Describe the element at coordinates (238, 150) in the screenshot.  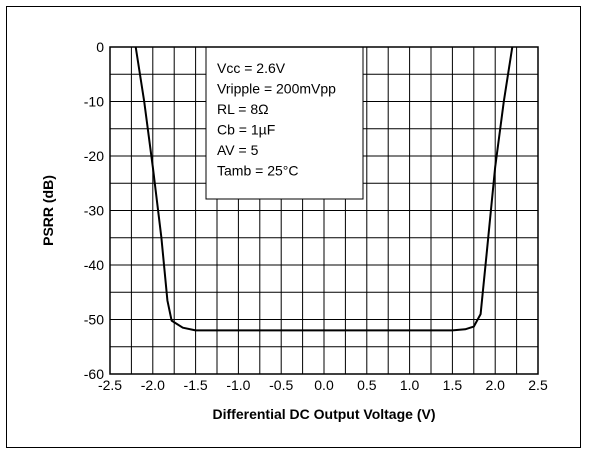
I see `legend-line: AV = 5` at that location.